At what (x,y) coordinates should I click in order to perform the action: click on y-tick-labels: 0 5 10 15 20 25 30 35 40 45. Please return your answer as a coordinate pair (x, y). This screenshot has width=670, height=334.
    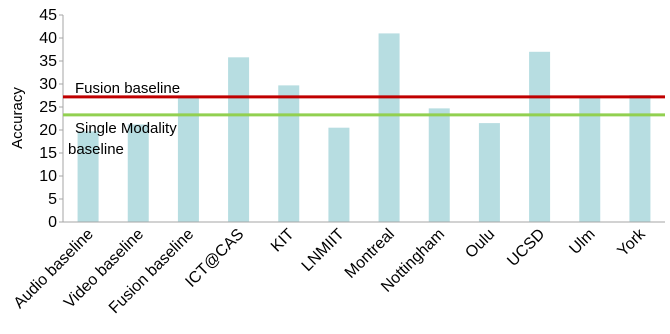
    Looking at the image, I should click on (48, 119).